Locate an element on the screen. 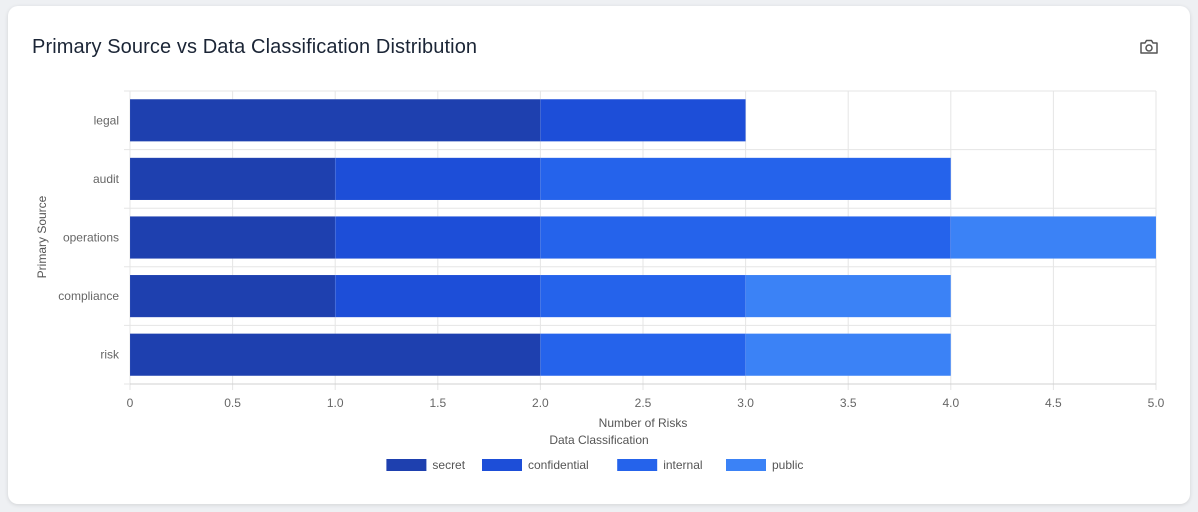 The width and height of the screenshot is (1198, 512). x-tick-label: 4.0 is located at coordinates (950, 403).